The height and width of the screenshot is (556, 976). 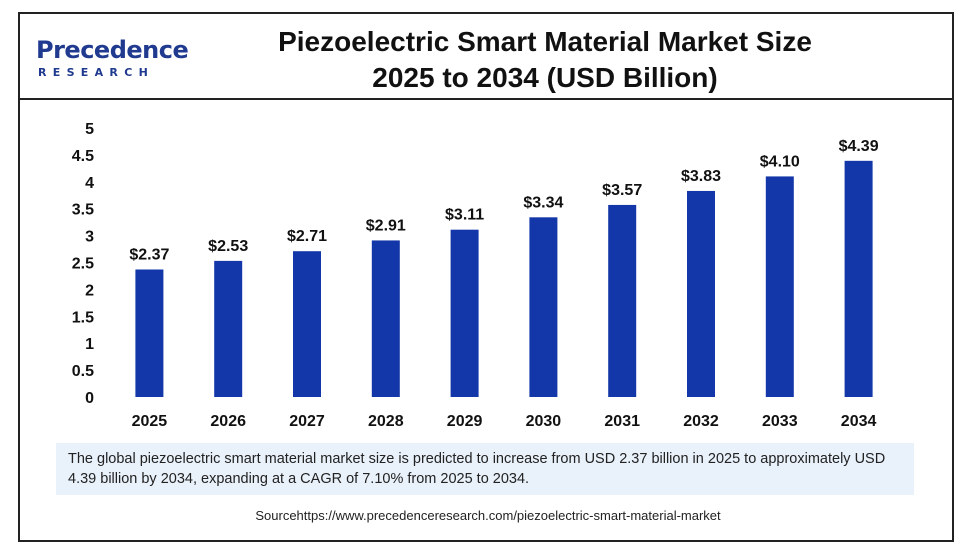 I want to click on data-label: $2.53, so click(x=228, y=246).